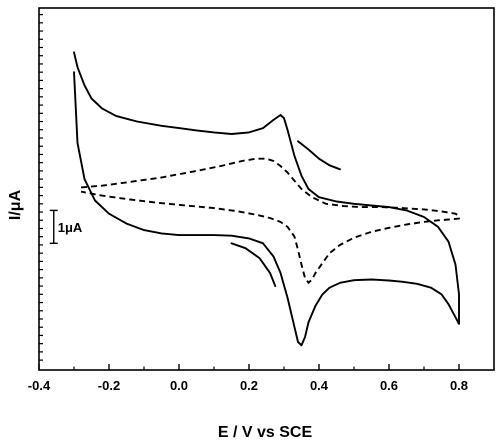 The width and height of the screenshot is (500, 448). What do you see at coordinates (249, 367) in the screenshot?
I see `x-axis-ticks` at bounding box center [249, 367].